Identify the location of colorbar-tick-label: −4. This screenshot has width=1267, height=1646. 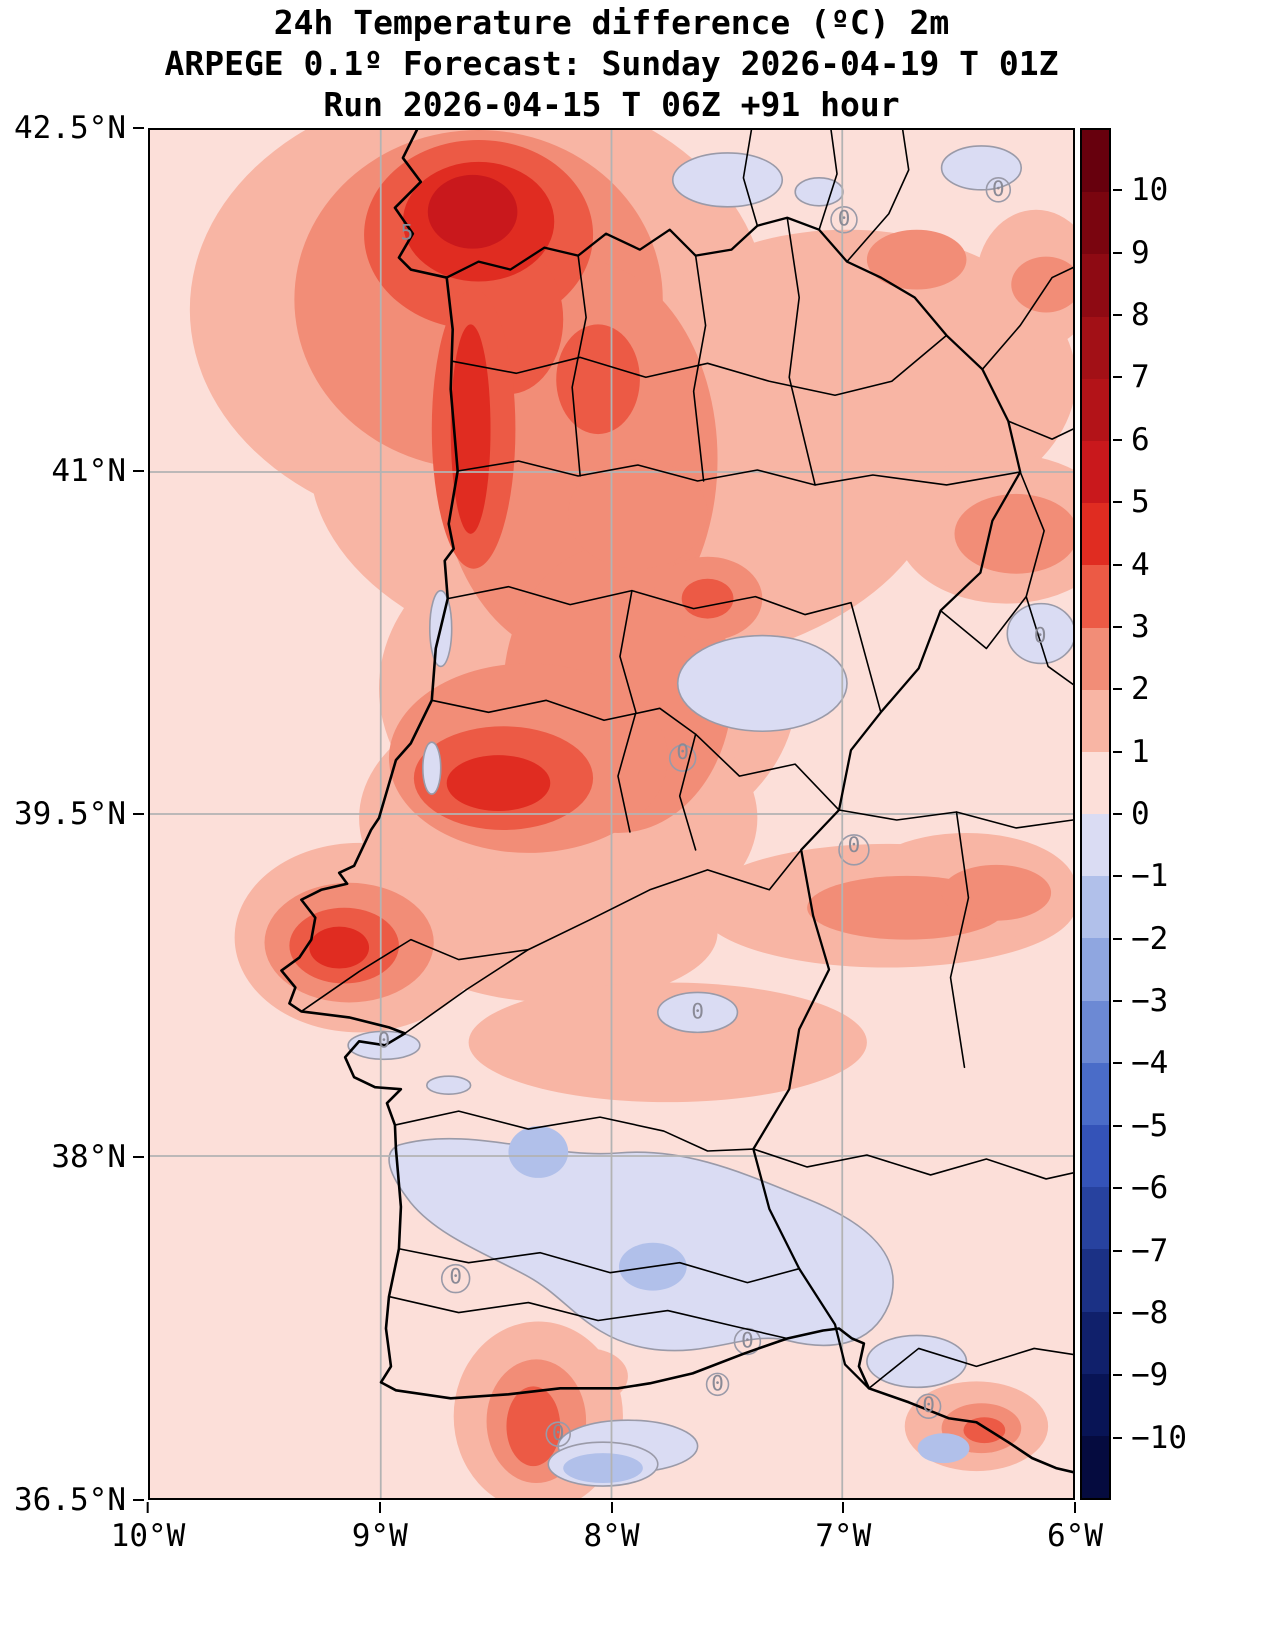
(1140, 1063).